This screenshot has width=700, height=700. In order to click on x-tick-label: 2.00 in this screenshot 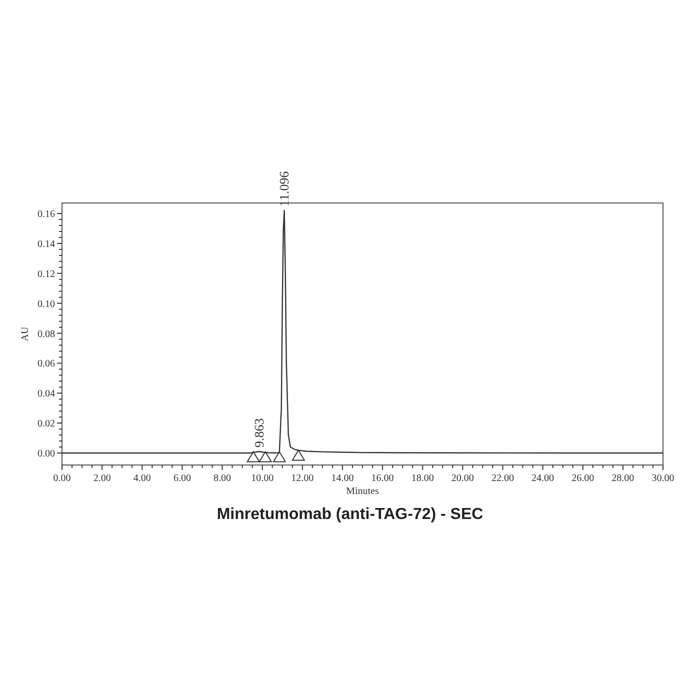, I will do `click(102, 478)`.